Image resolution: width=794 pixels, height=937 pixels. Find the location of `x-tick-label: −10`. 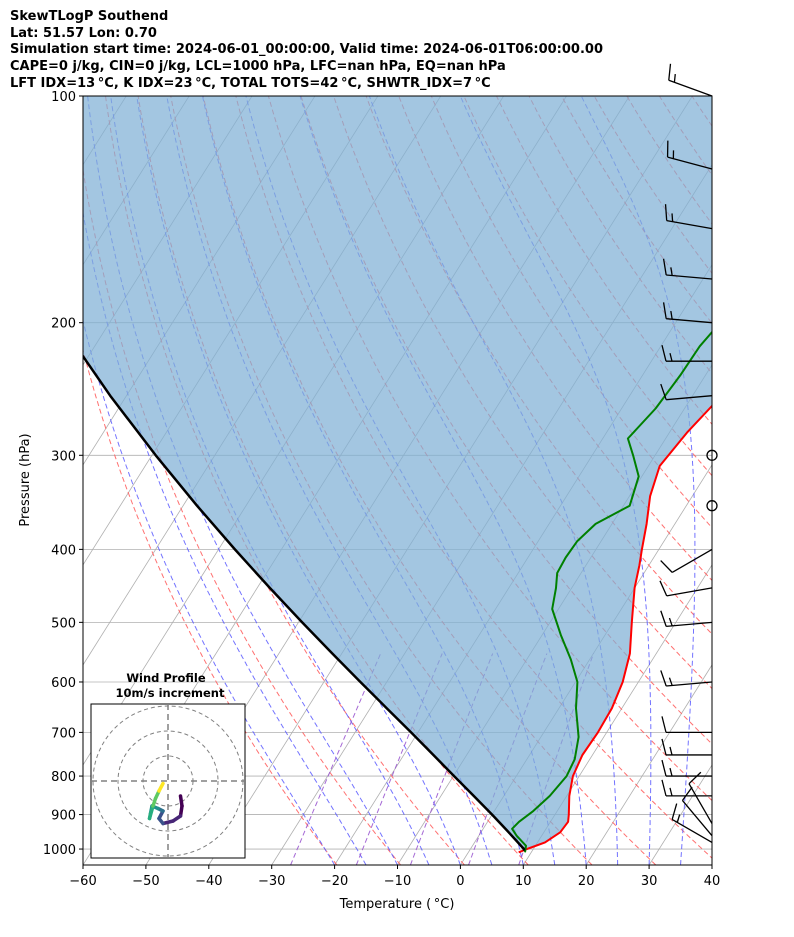

x-tick-label: −10 is located at coordinates (397, 881).